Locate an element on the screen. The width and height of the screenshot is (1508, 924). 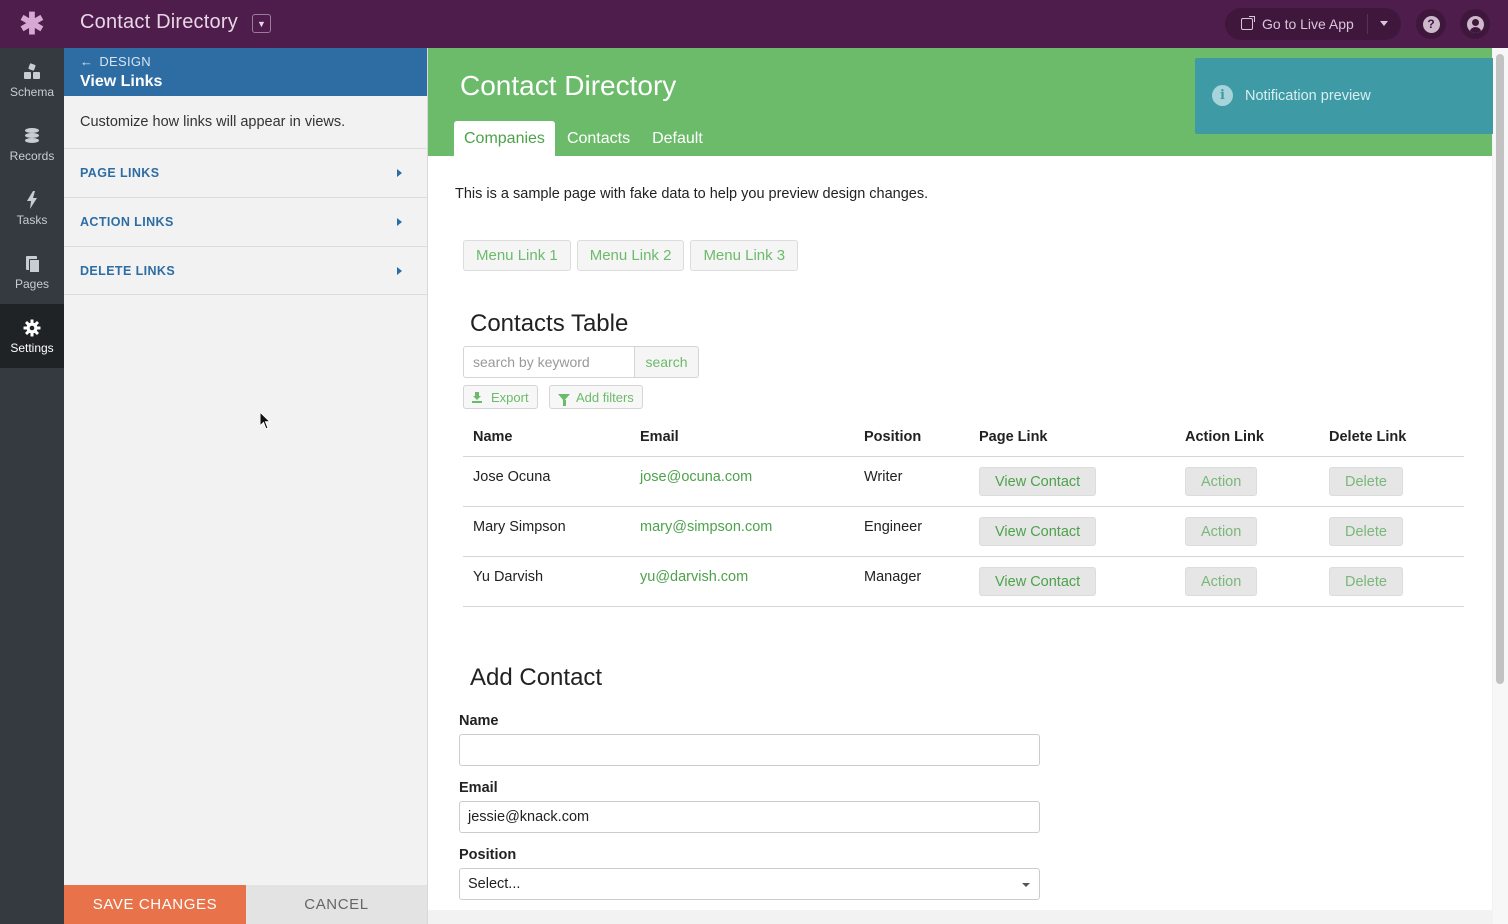
section-label: ACTION LINKS is located at coordinates (127, 222).